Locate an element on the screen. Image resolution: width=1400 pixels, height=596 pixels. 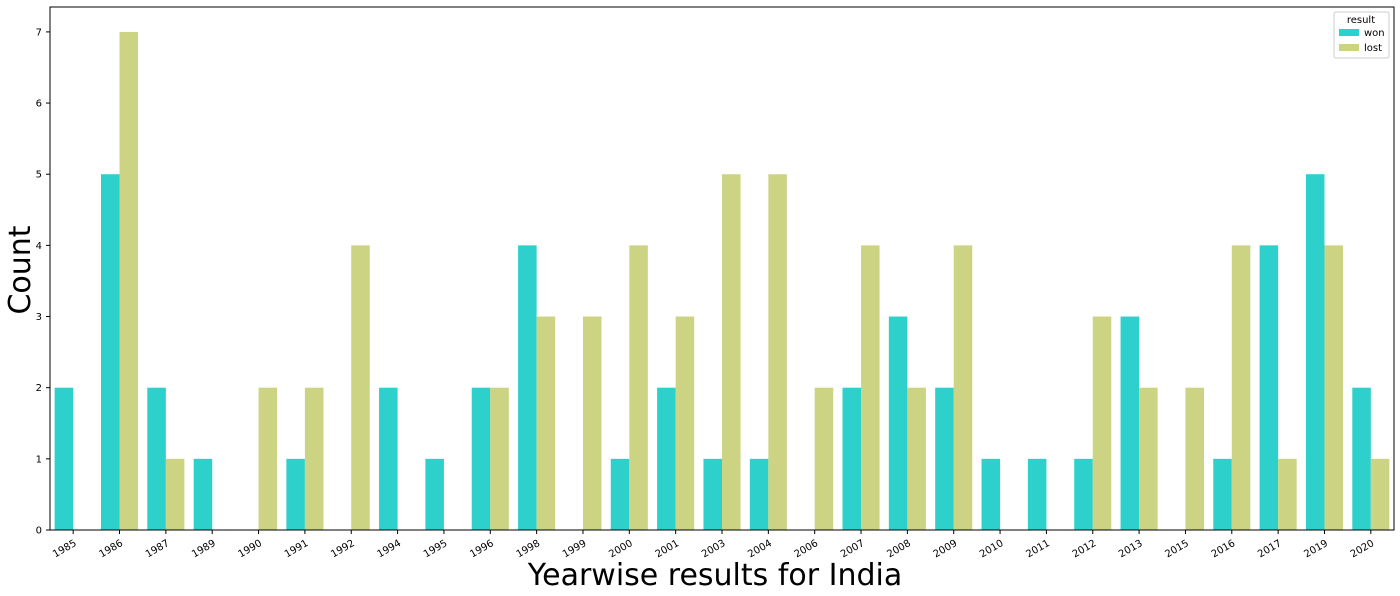
bar-won-2013 is located at coordinates (1130, 423).